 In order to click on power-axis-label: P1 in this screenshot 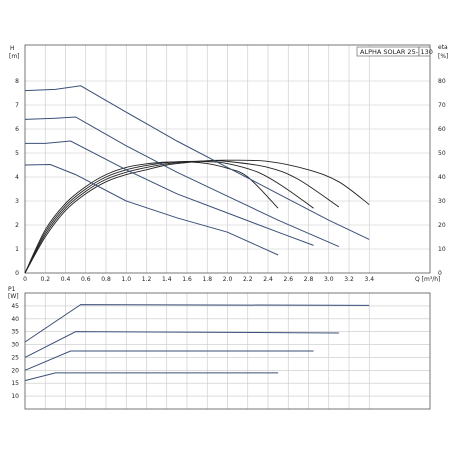, I will do `click(12, 289)`.